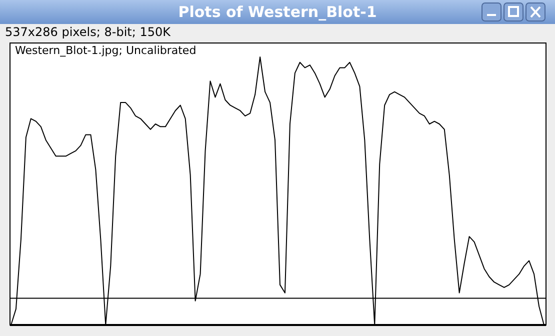  What do you see at coordinates (277, 12) in the screenshot?
I see `chart-title: Plots of Western_Blot-1` at bounding box center [277, 12].